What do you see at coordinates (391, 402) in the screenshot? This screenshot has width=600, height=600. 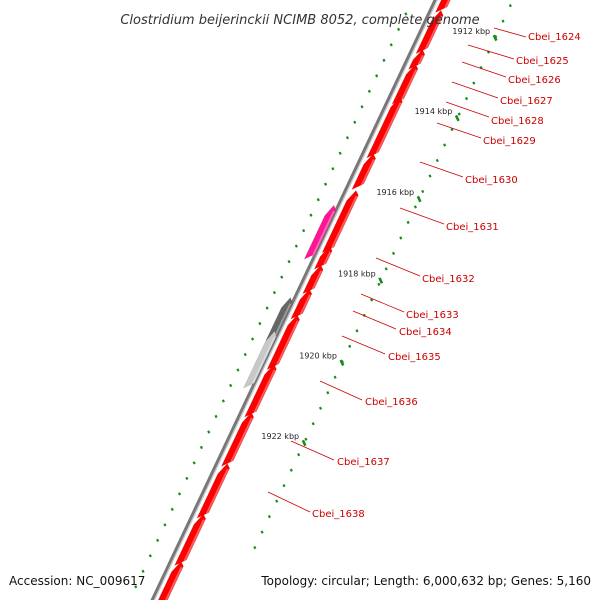 I see `gene-label: Cbei_1636` at bounding box center [391, 402].